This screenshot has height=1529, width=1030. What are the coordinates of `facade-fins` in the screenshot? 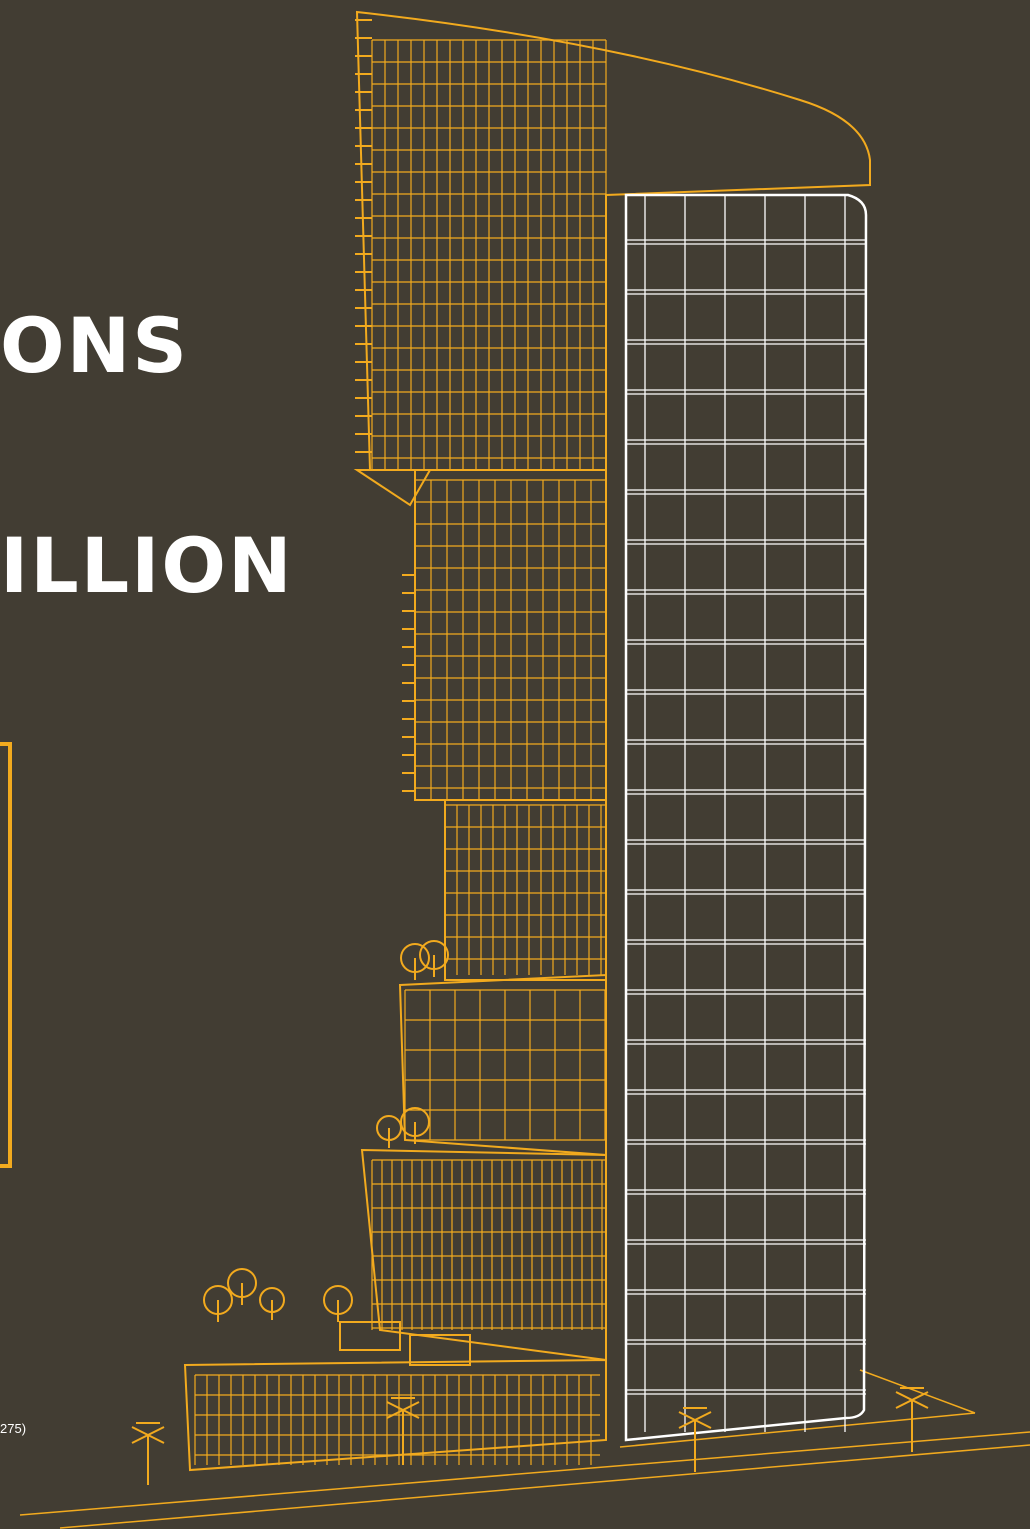 It's located at (385, 405).